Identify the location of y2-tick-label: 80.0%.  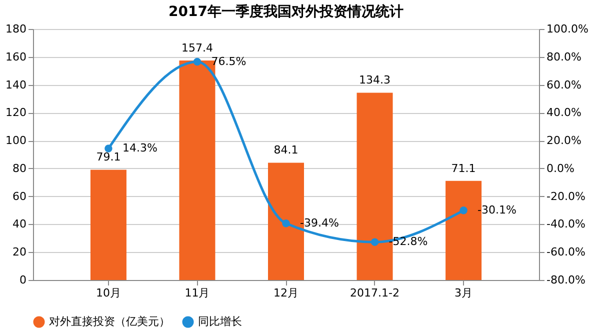
(564, 57).